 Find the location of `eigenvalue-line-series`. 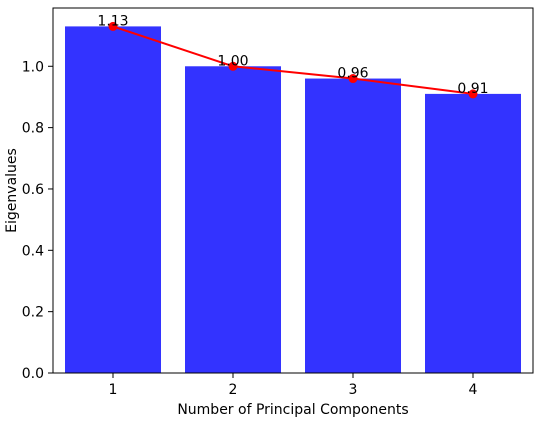

eigenvalue-line-series is located at coordinates (293, 60).